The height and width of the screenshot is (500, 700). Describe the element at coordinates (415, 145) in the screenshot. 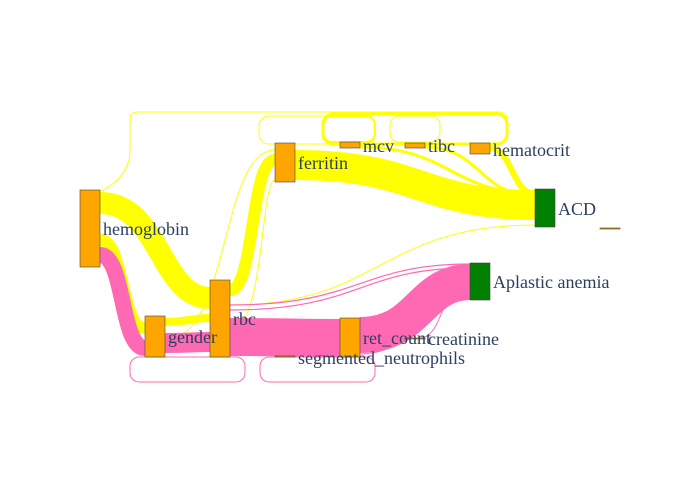

I see `node-tibc` at that location.